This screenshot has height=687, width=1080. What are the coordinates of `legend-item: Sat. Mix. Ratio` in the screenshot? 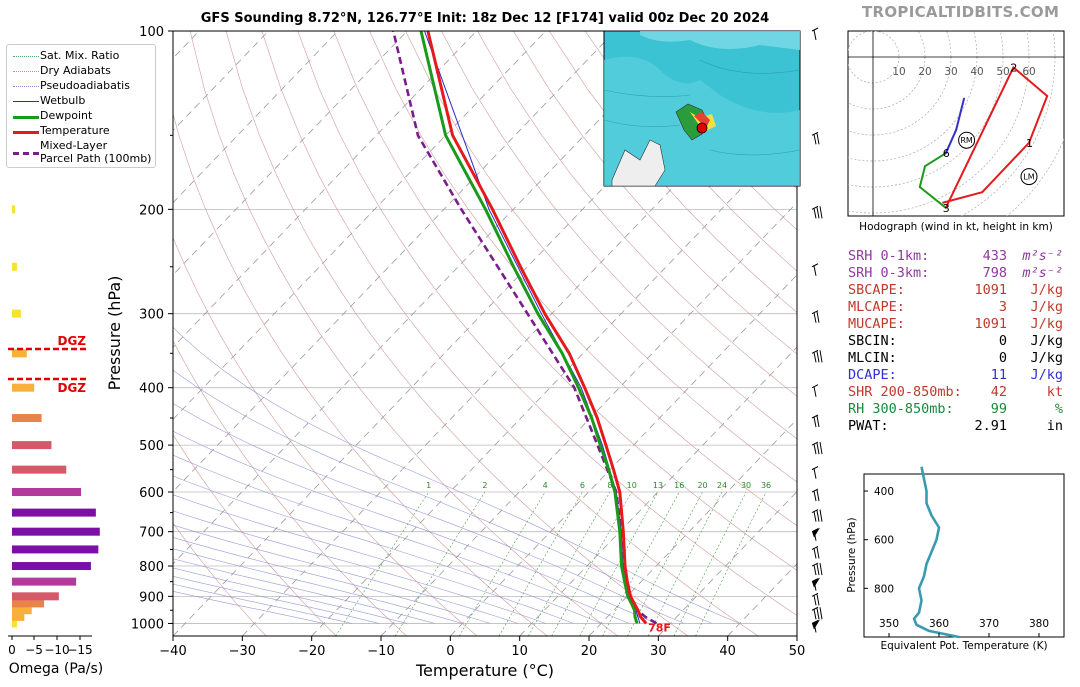 It's located at (81, 56).